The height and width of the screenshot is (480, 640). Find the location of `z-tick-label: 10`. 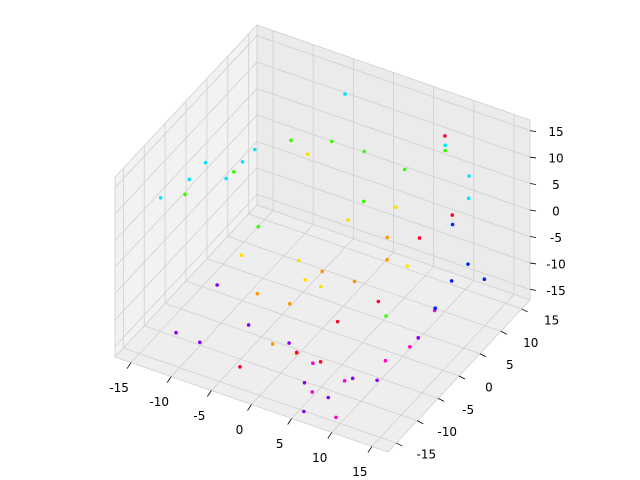

z-tick-label: 10 is located at coordinates (555, 159).